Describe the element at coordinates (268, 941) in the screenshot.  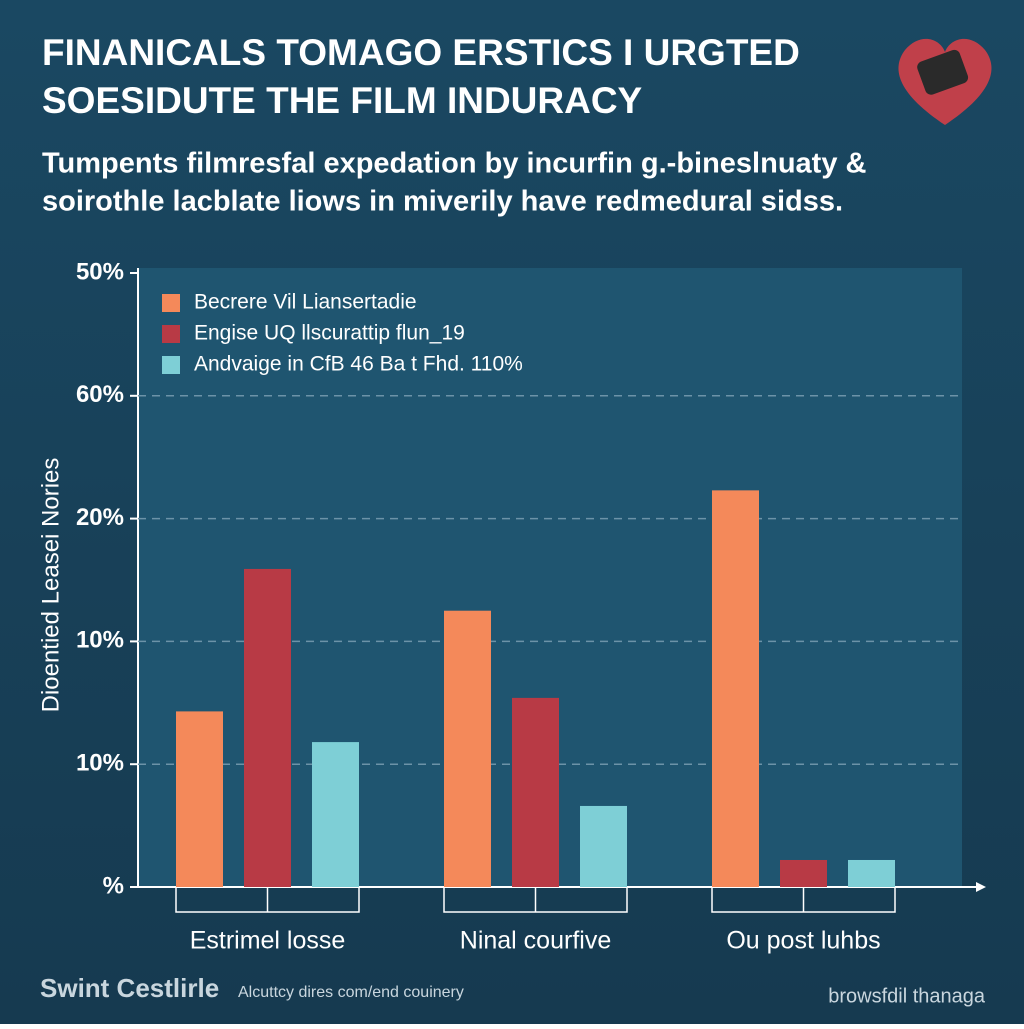
I see `x-tick-label: Estrimel losse` at that location.